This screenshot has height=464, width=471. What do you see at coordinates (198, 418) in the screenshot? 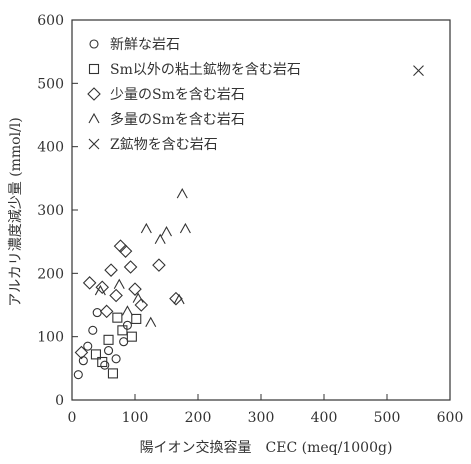
I see `x-tick-label: 200` at bounding box center [198, 418].